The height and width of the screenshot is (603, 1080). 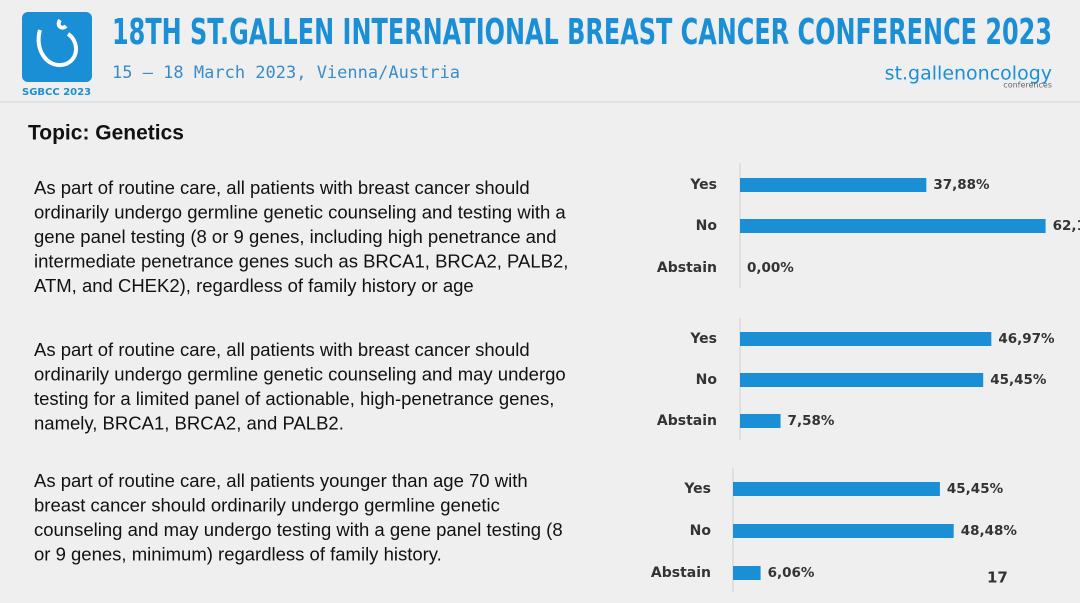 I want to click on value-label: 0,00%, so click(x=770, y=268).